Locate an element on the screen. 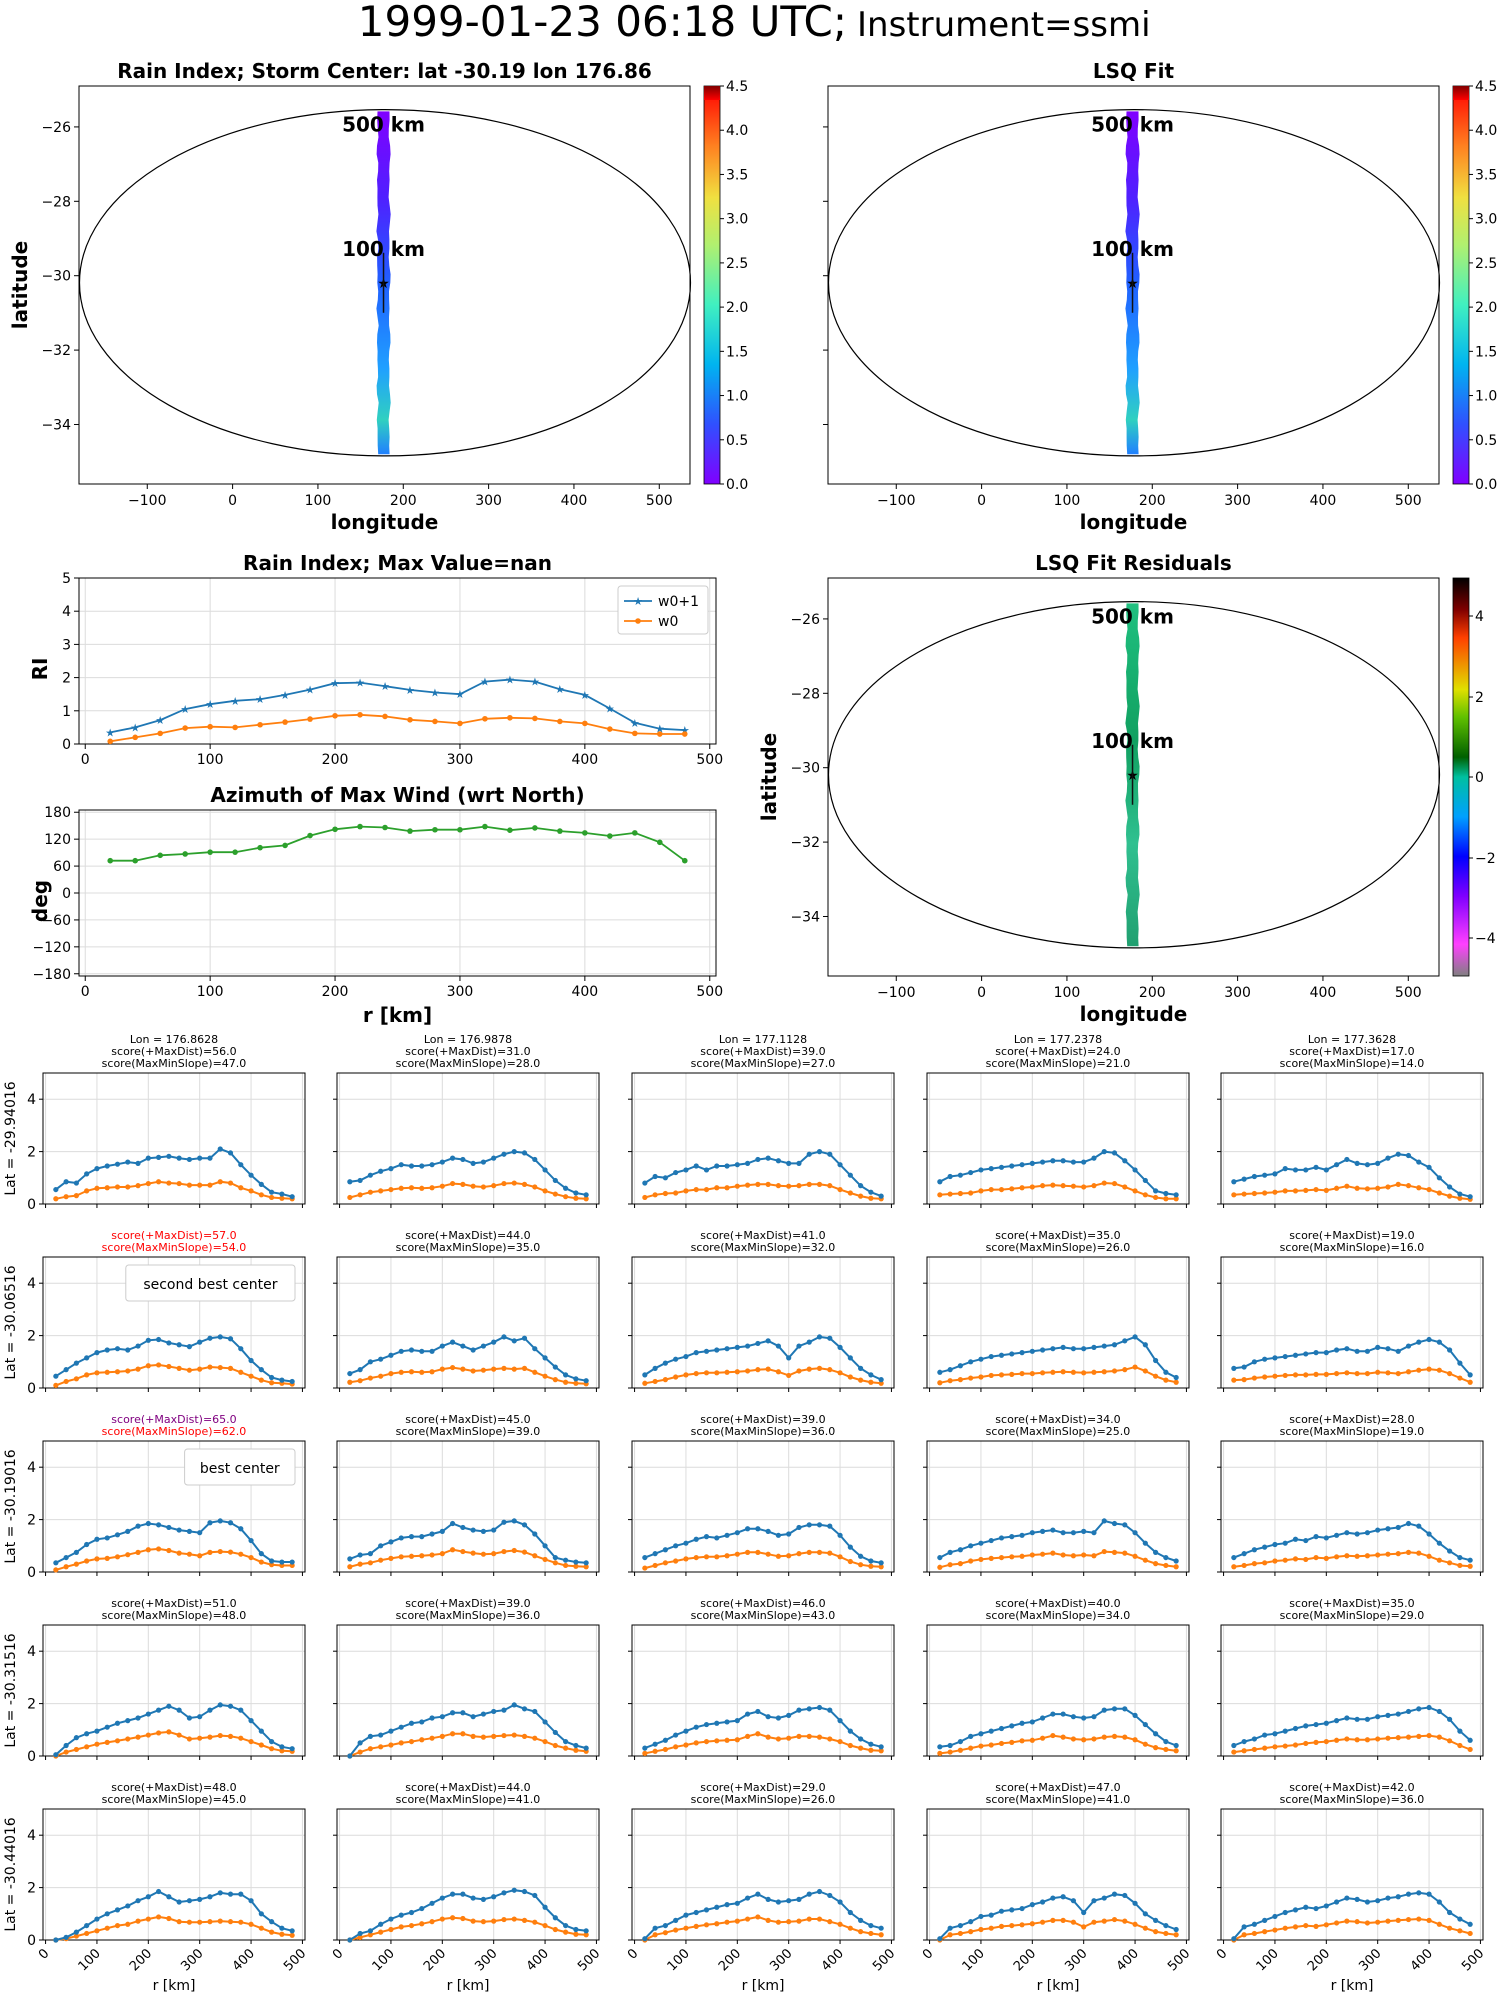 The width and height of the screenshot is (1500, 2000). series-line-w0+1 is located at coordinates (763, 1915).